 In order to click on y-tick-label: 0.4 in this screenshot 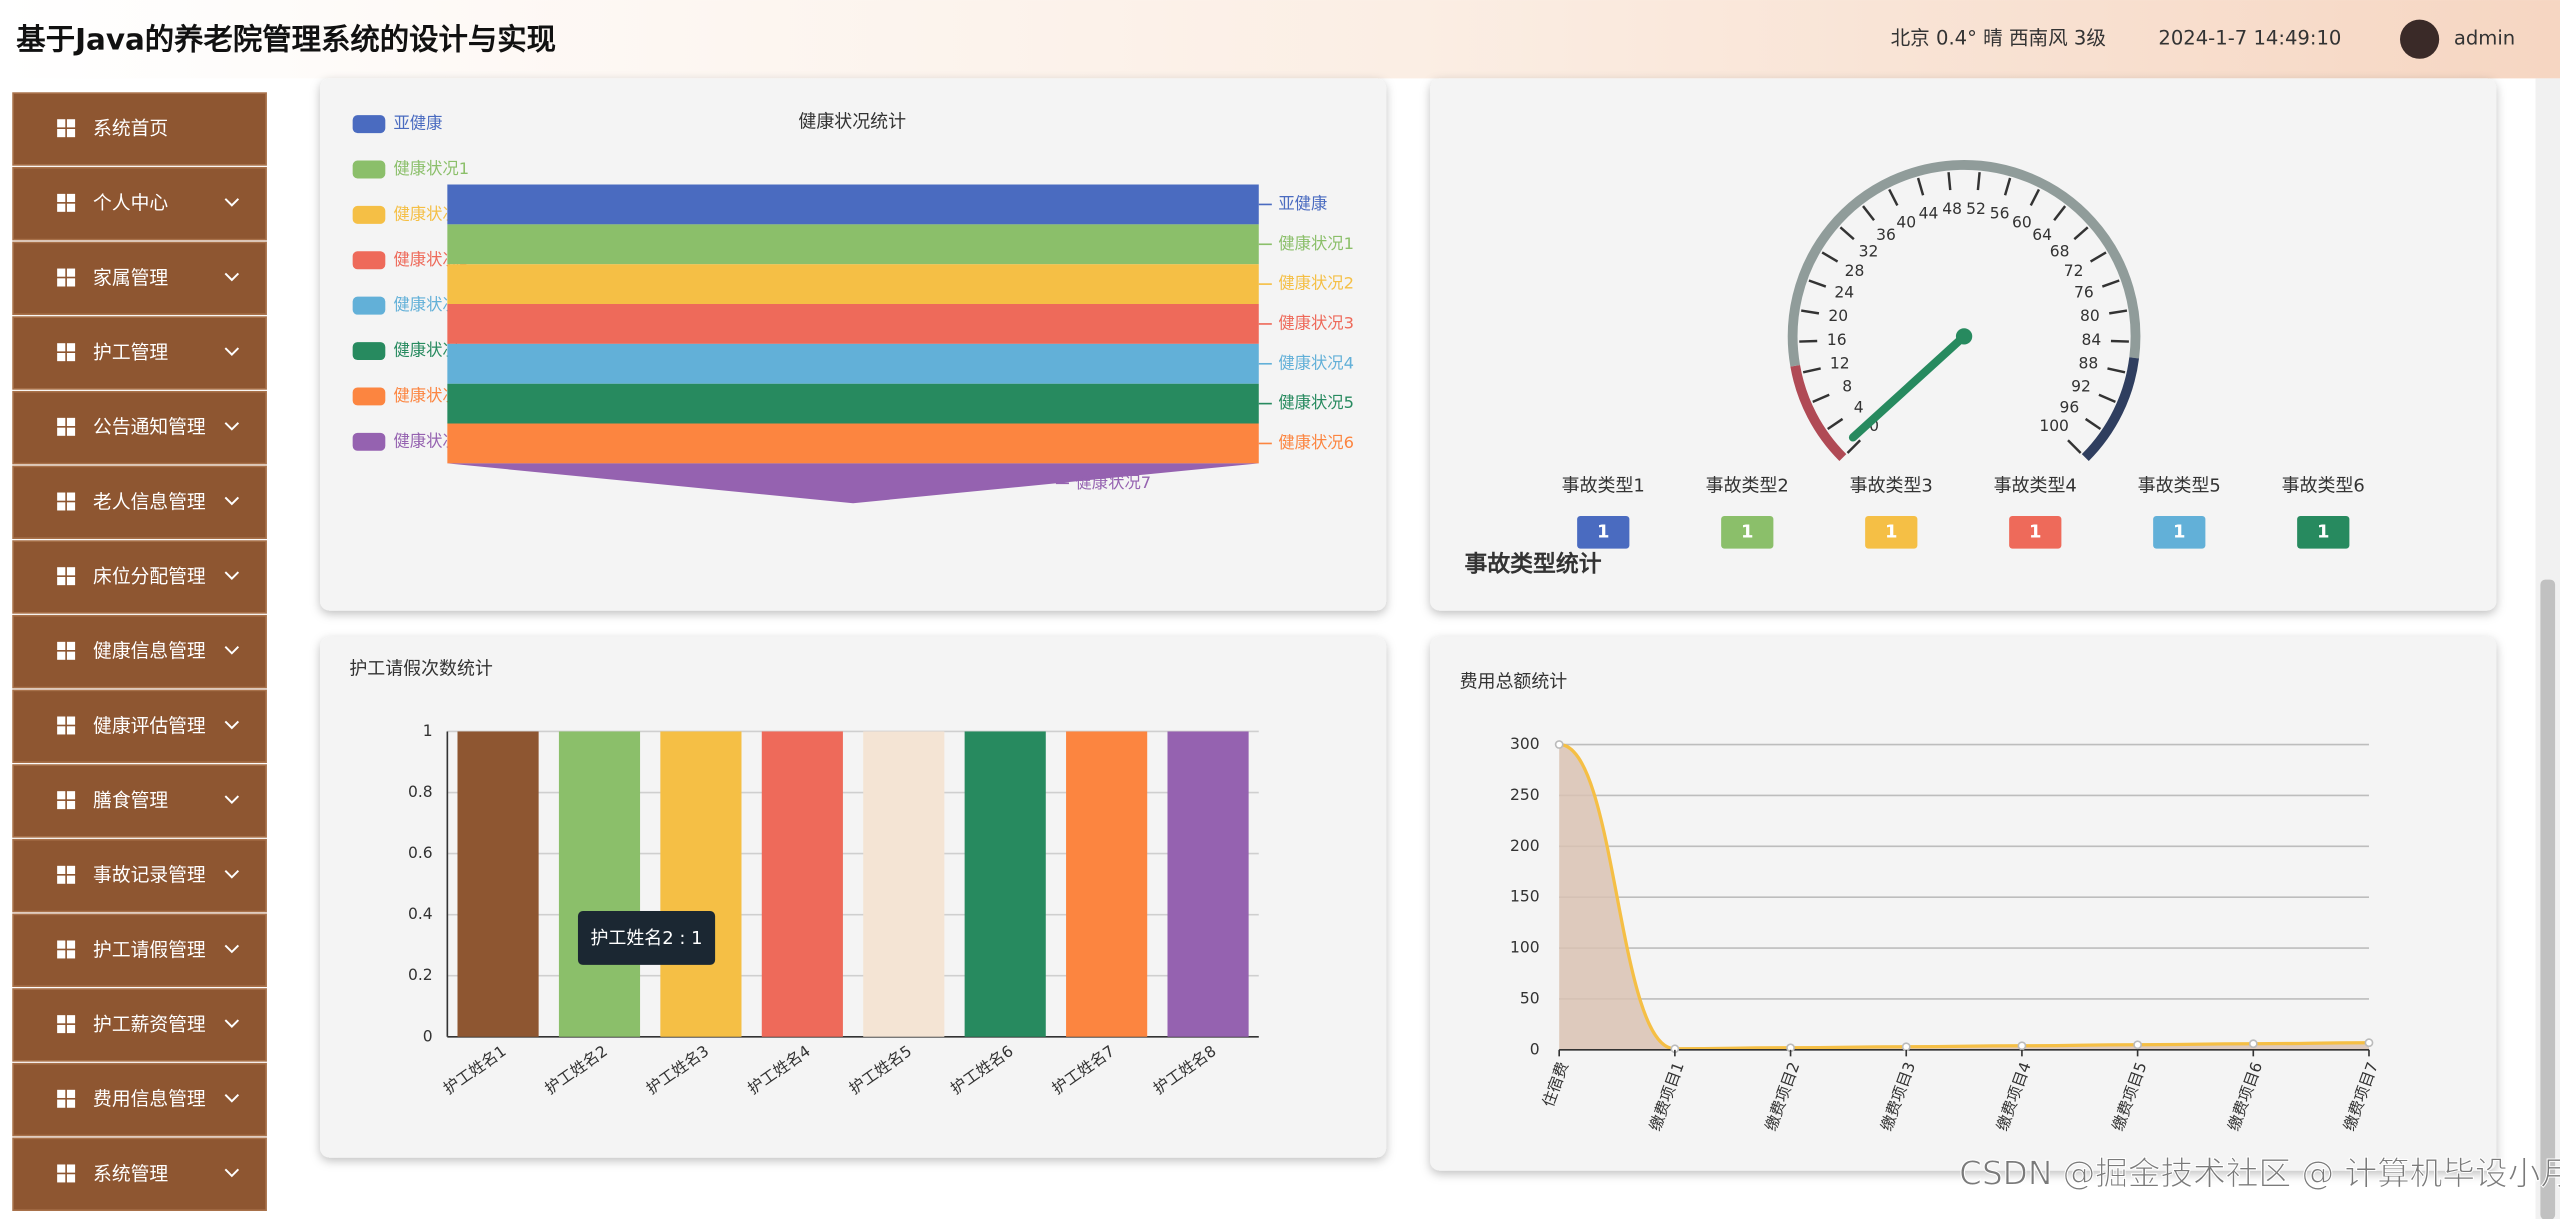, I will do `click(420, 914)`.